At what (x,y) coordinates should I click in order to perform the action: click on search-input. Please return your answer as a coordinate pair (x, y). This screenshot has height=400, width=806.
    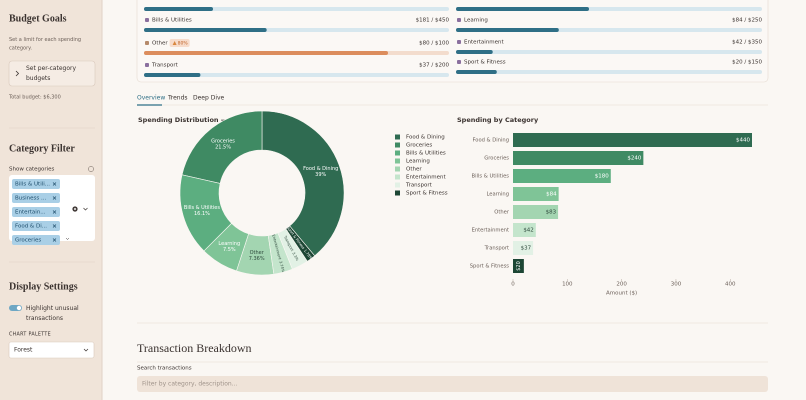
    Looking at the image, I should click on (452, 384).